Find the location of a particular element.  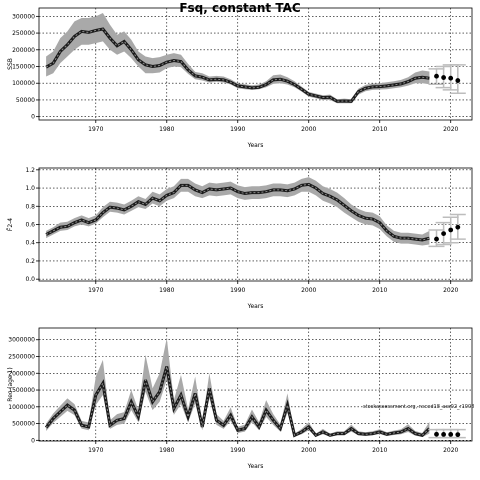

y-tick-label: 3000000 is located at coordinates (21, 340).